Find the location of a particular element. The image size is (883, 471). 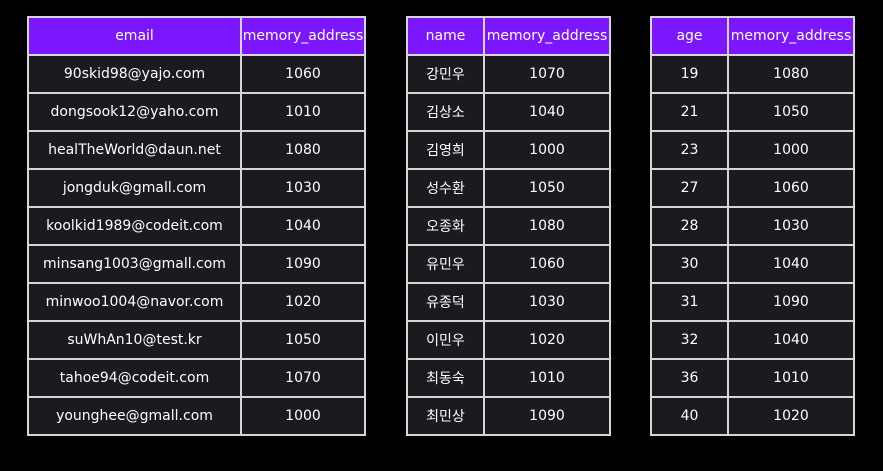

table-cell-email: jongduk@gmall.com is located at coordinates (134, 188).